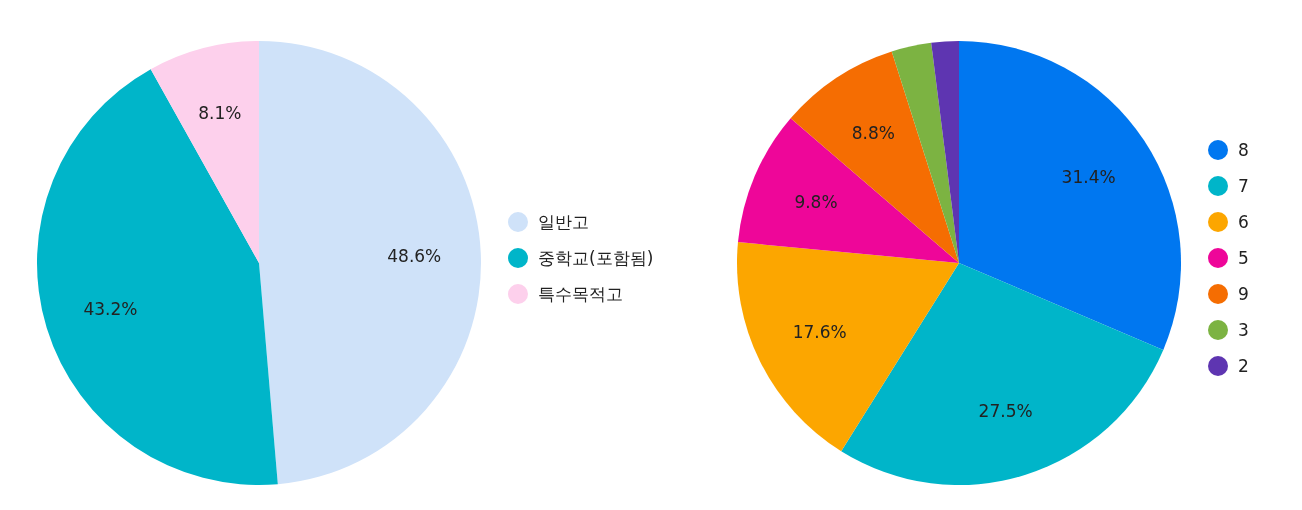  Describe the element at coordinates (1088, 177) in the screenshot. I see `data-label: 31.4%` at that location.